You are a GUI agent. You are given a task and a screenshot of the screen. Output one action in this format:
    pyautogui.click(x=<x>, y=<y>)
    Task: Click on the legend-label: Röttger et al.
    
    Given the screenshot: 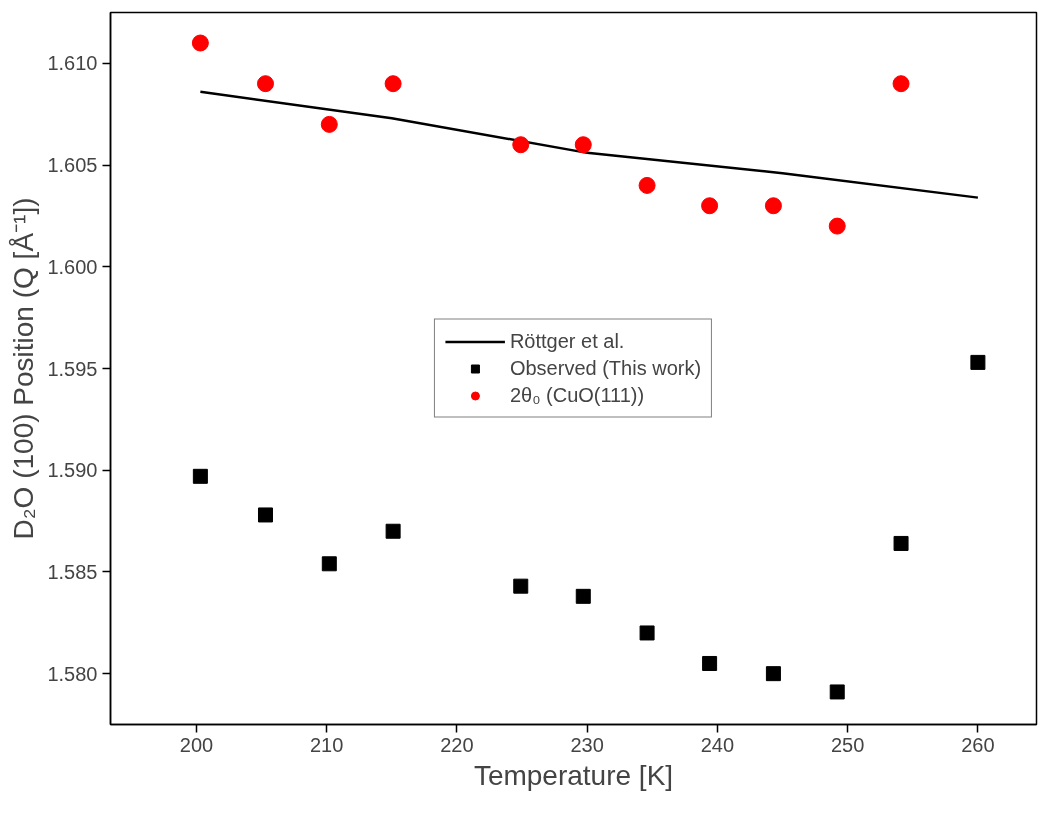 What is the action you would take?
    pyautogui.click(x=567, y=341)
    